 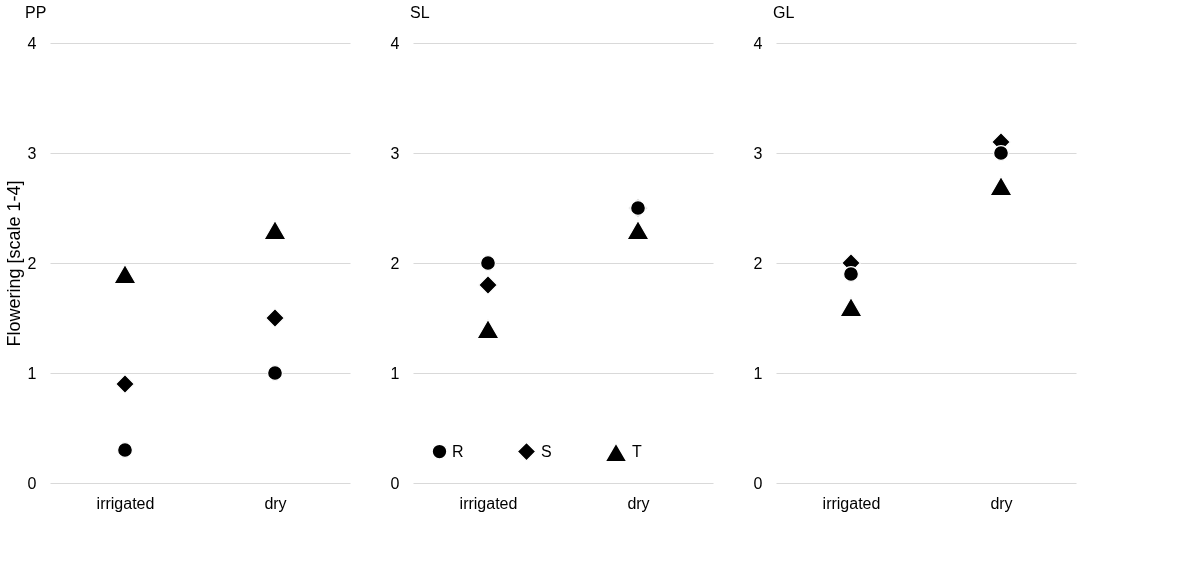 What do you see at coordinates (420, 12) in the screenshot?
I see `chart-title: SL` at bounding box center [420, 12].